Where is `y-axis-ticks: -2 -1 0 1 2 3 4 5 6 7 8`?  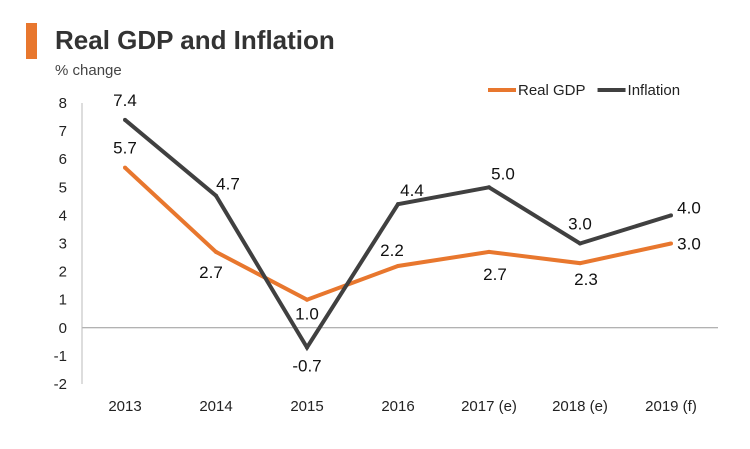
y-axis-ticks: -2 -1 0 1 2 3 4 5 6 7 8 is located at coordinates (60, 244).